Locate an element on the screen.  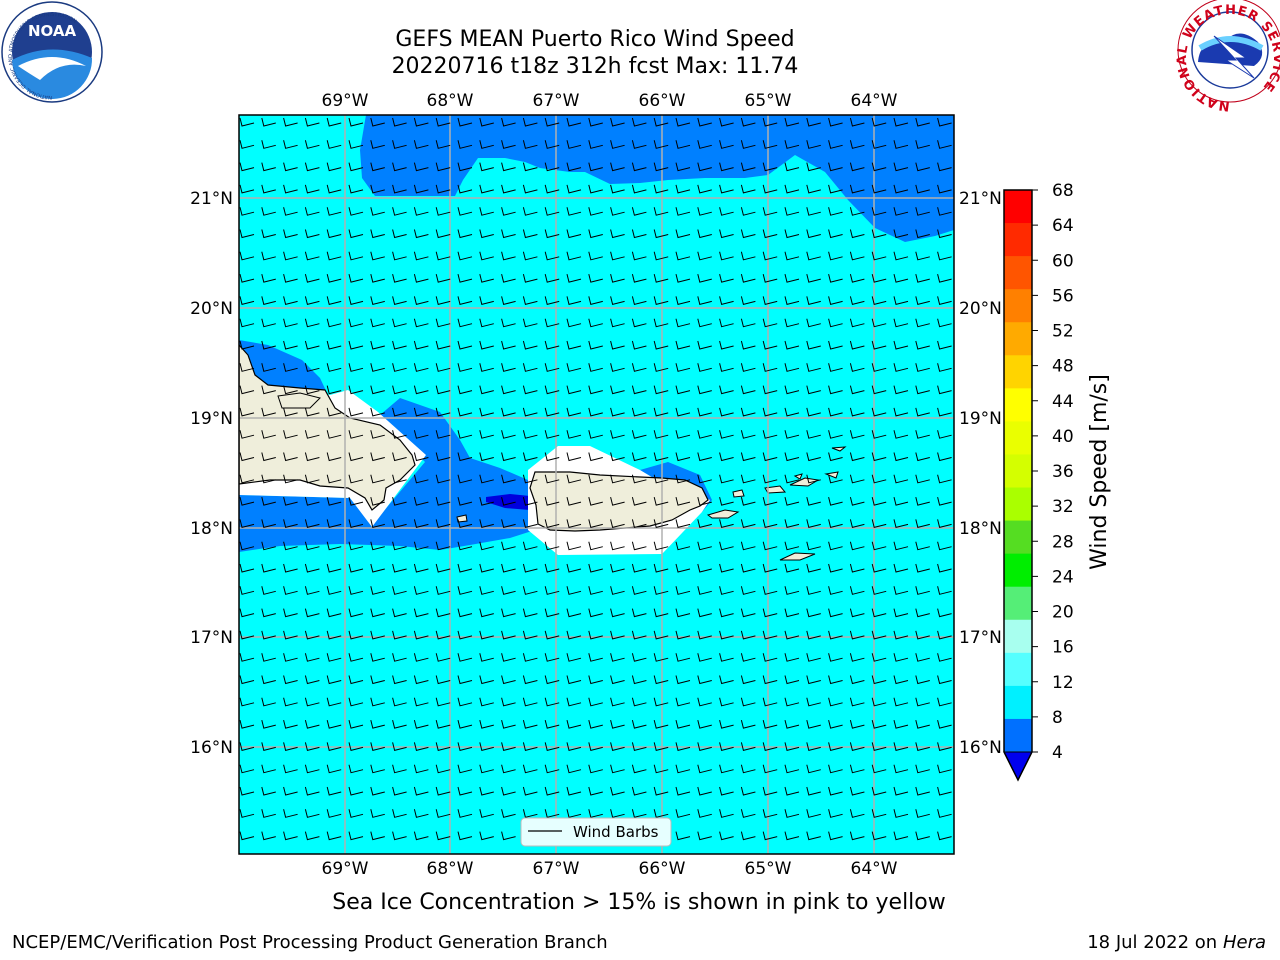
hispaniola-land is located at coordinates (327, 427).